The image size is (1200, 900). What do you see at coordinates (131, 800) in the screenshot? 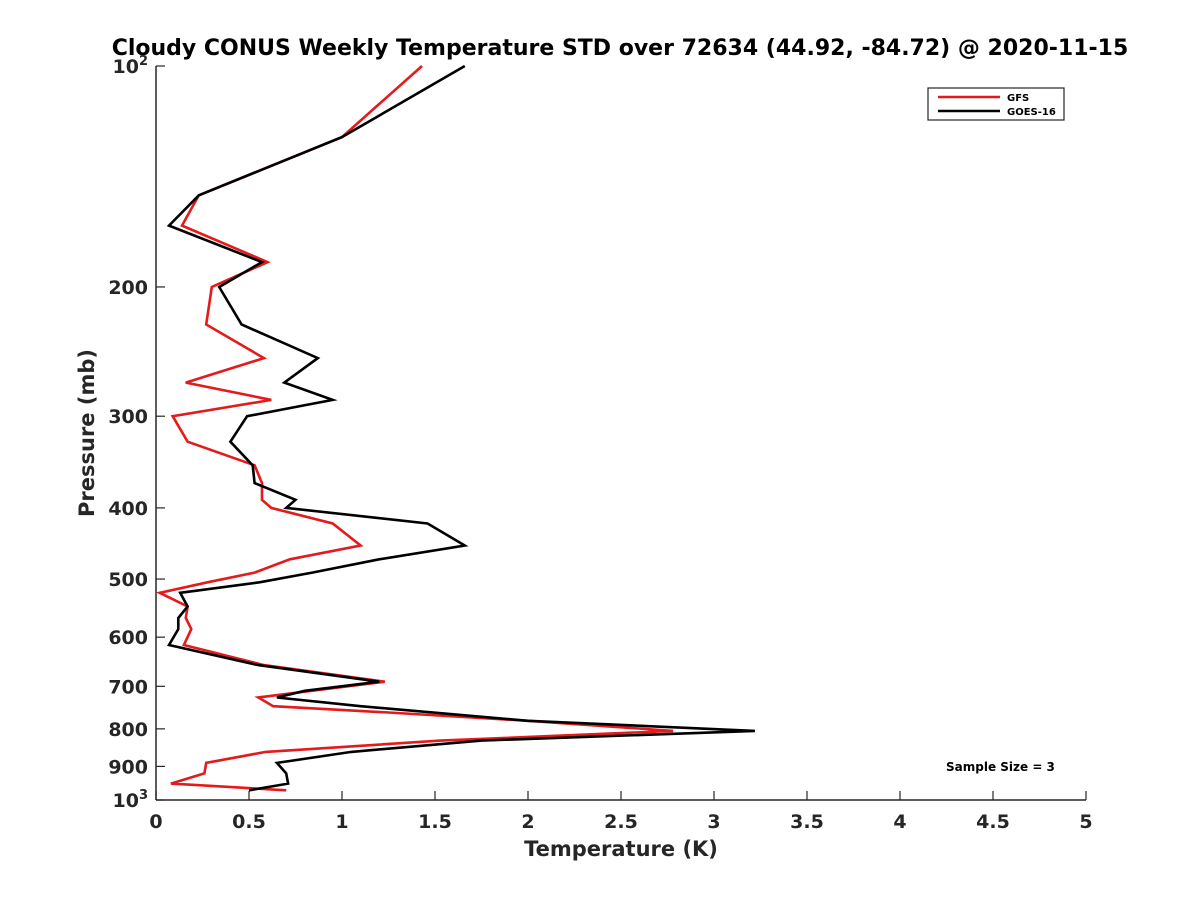
I see `y-tick-label: 10³` at bounding box center [131, 800].